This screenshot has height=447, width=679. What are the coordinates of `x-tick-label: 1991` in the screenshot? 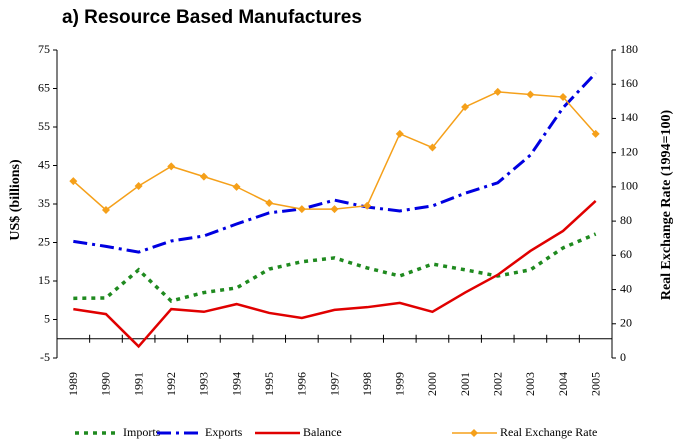 It's located at (138, 384).